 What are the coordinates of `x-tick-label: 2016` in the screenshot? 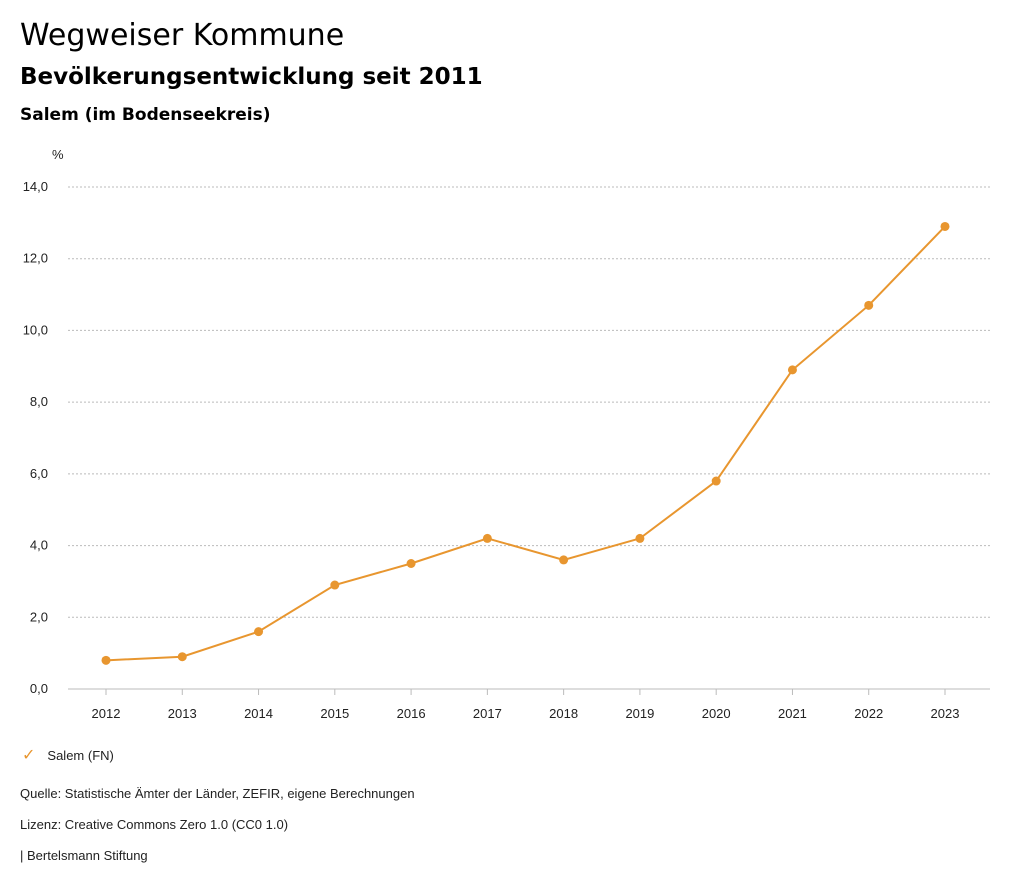 It's located at (411, 713).